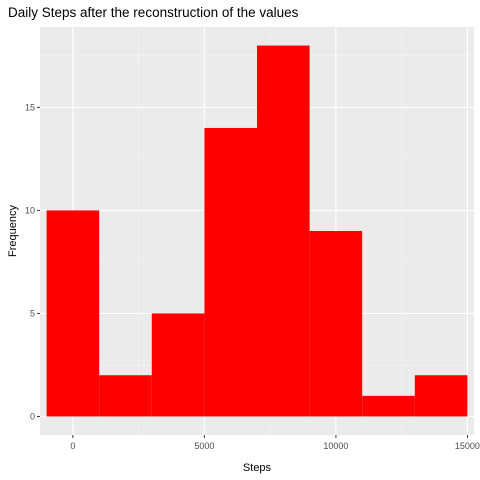 The image size is (480, 480). What do you see at coordinates (467, 446) in the screenshot?
I see `x-tick-label: 15000` at bounding box center [467, 446].